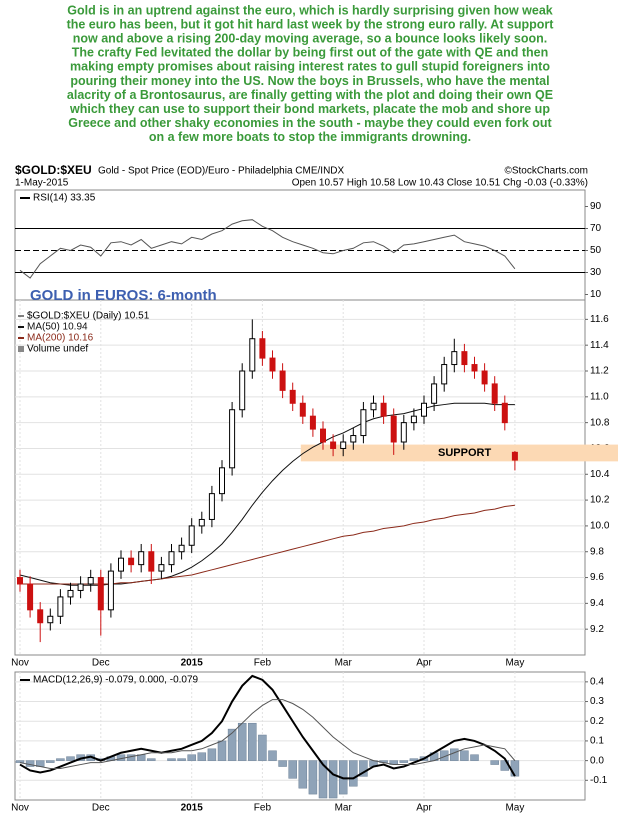  I want to click on y-tick-label: 90, so click(596, 206).